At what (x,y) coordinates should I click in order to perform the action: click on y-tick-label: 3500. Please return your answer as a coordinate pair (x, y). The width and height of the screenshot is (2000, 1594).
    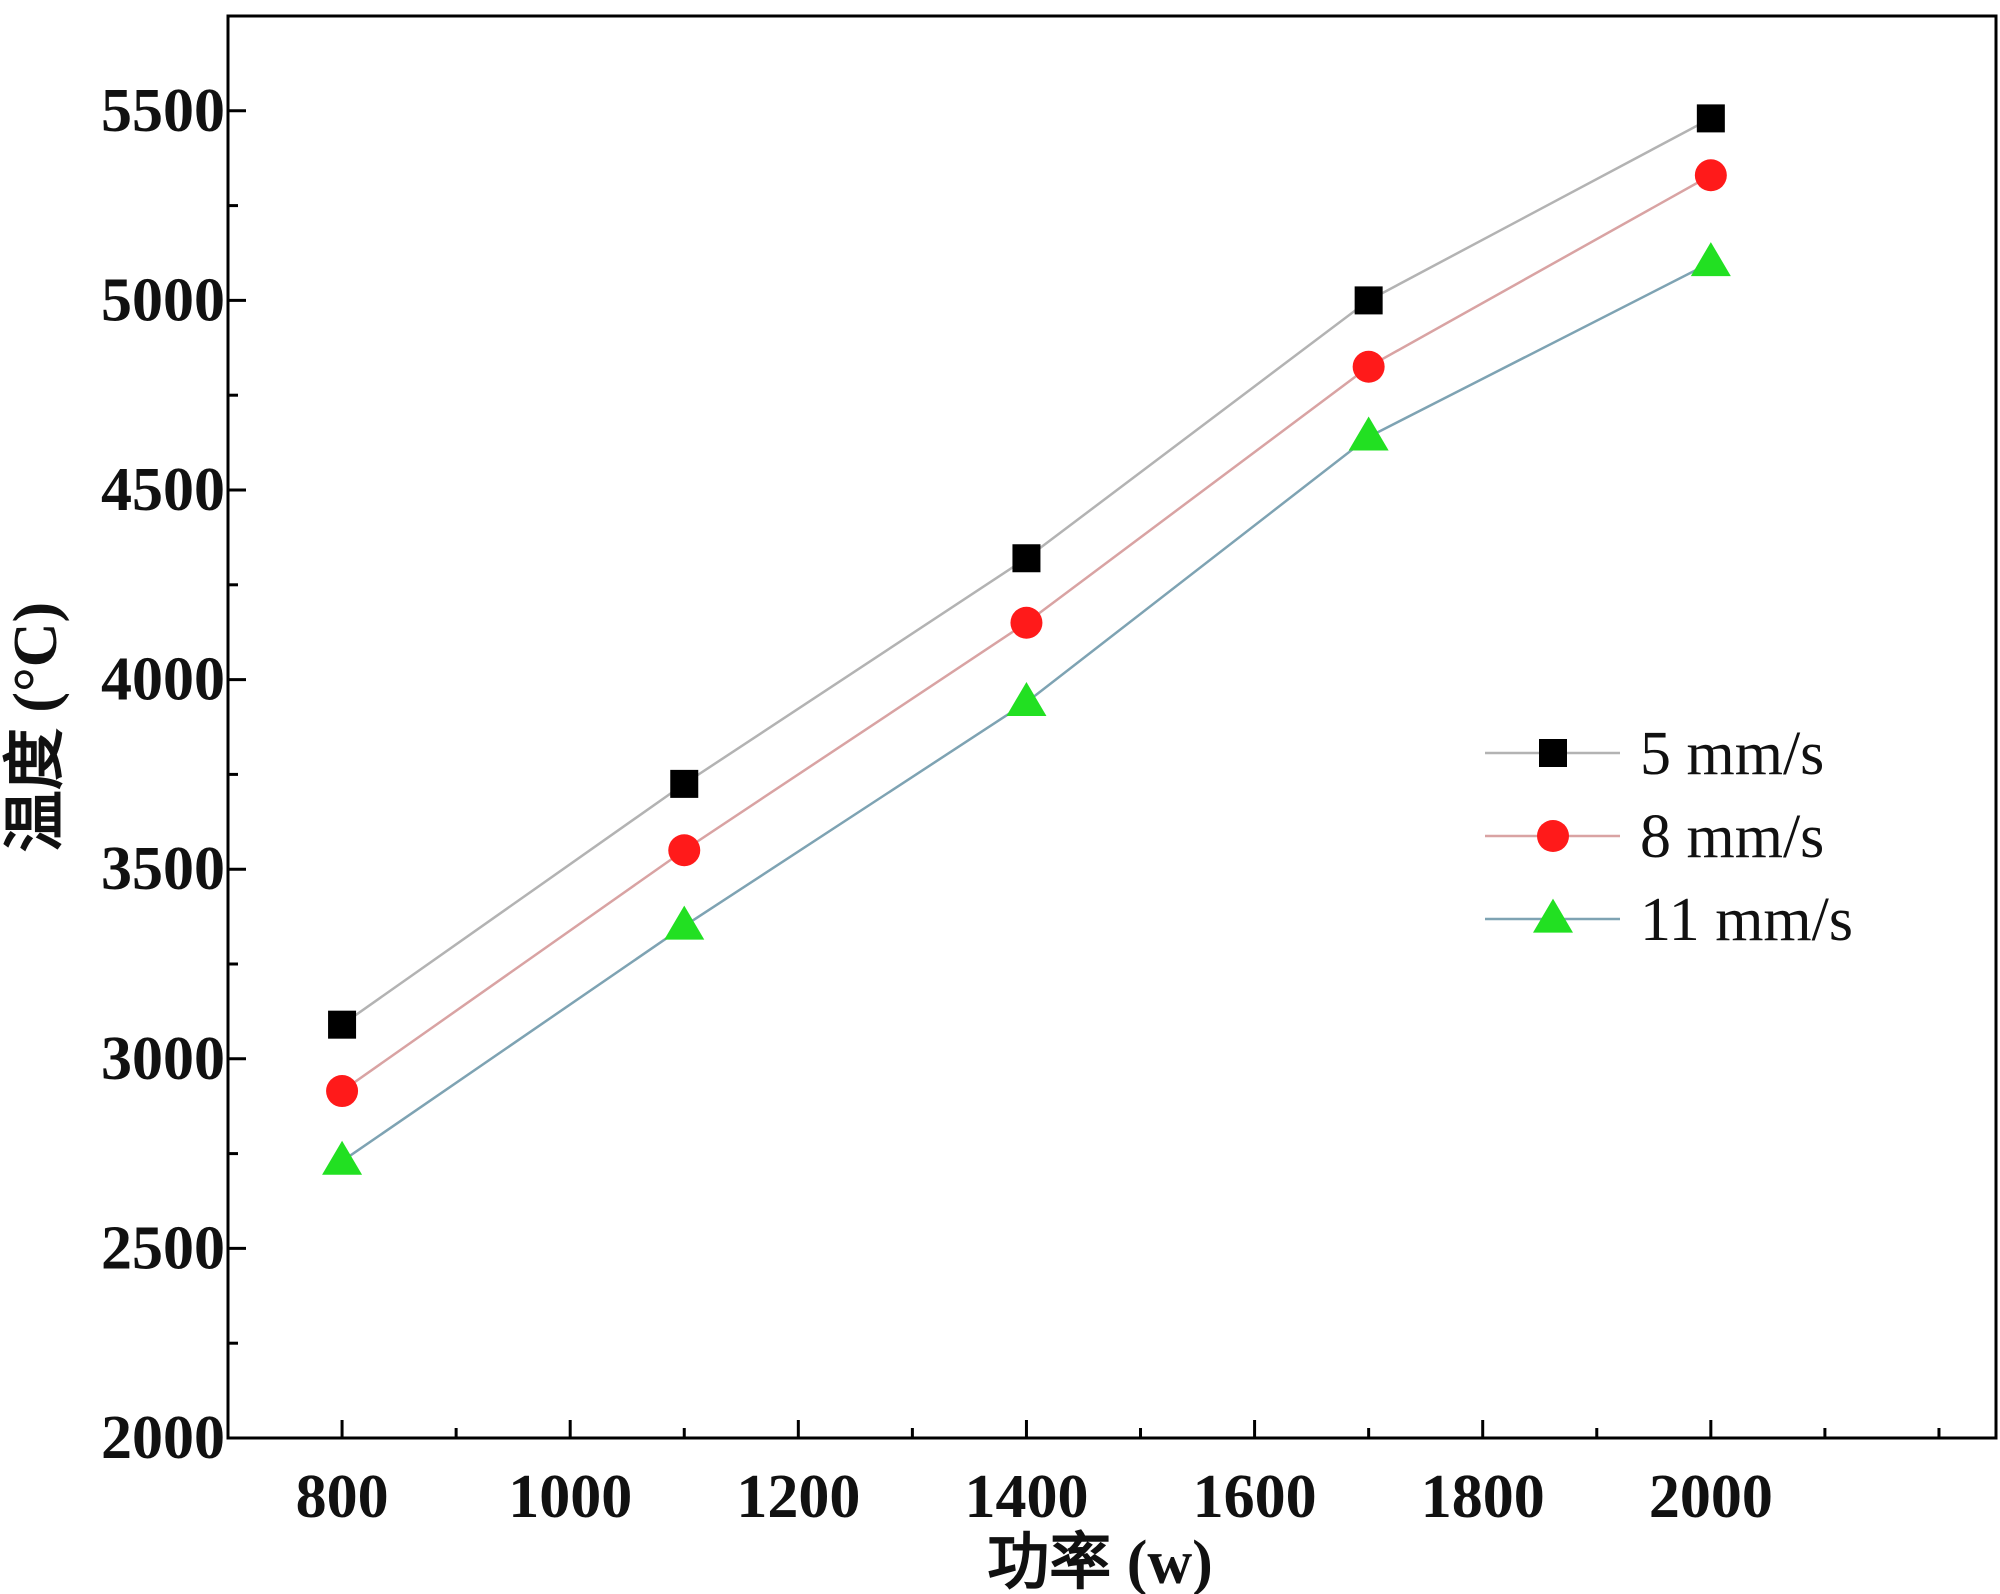
    Looking at the image, I should click on (163, 869).